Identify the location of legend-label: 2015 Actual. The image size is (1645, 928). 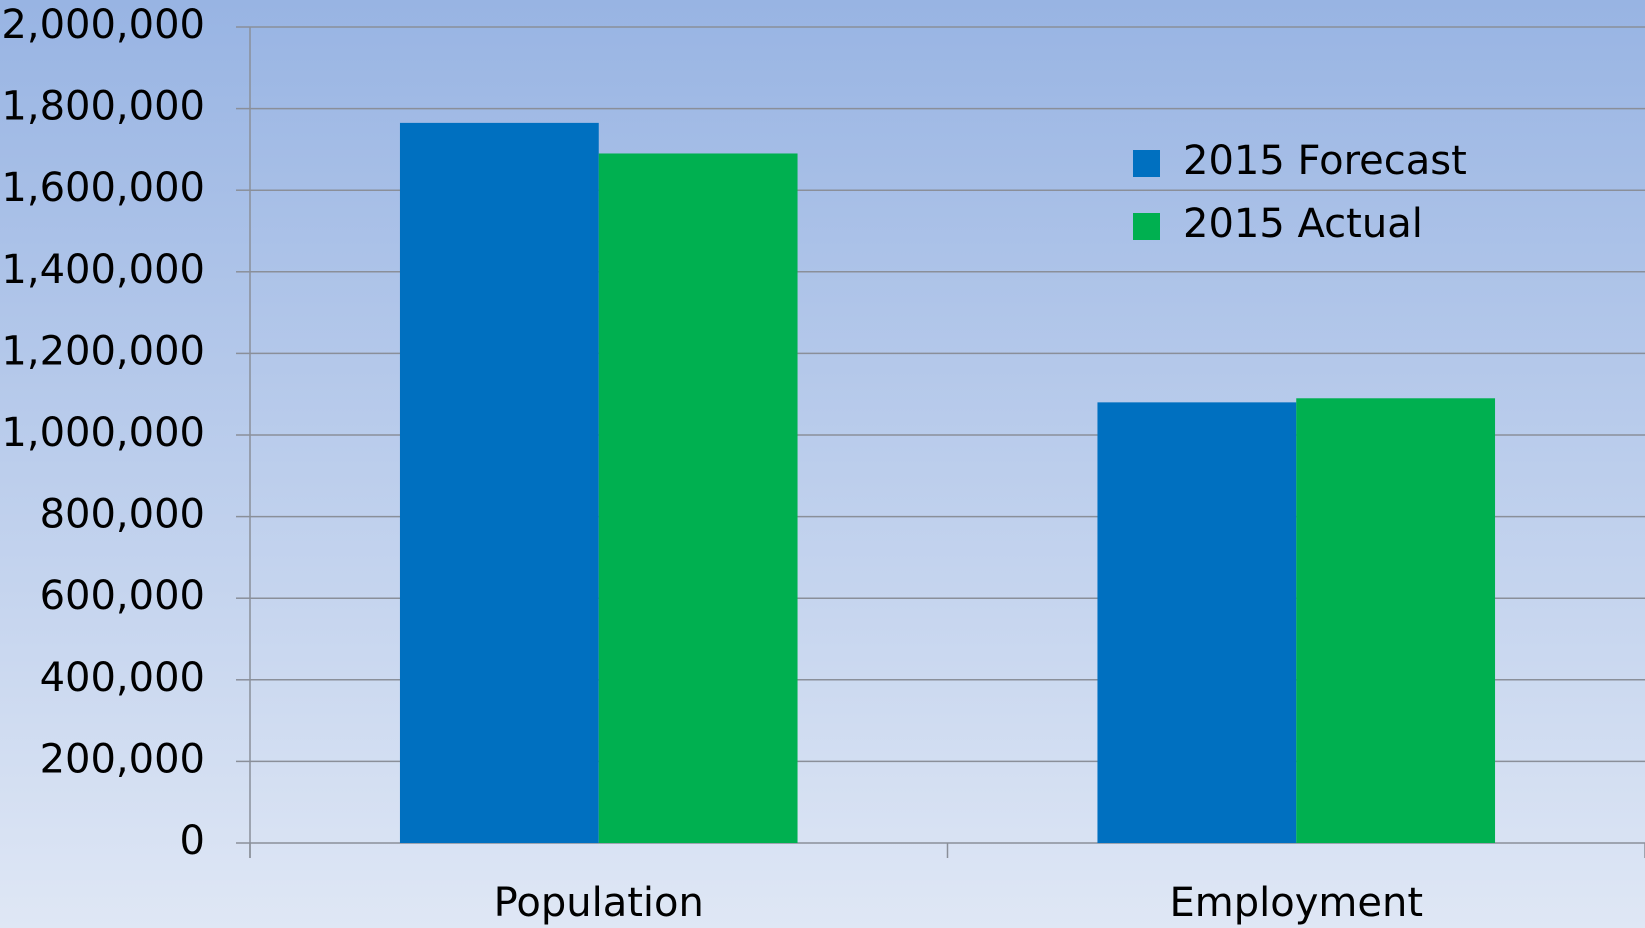
(1303, 224).